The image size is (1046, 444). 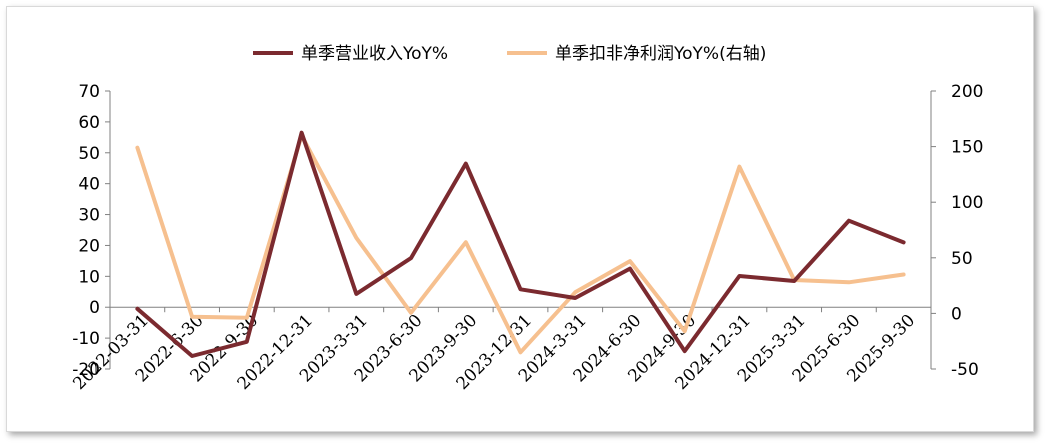 What do you see at coordinates (509, 54) in the screenshot?
I see `legend: 单季营业收入YoY% 单季扣非净利润YoY%(右轴)` at bounding box center [509, 54].